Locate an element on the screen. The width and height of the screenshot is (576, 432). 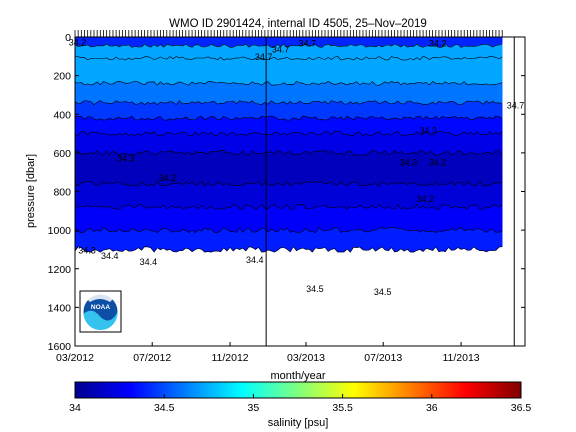
y-tick-label: 1600 is located at coordinates (60, 347).